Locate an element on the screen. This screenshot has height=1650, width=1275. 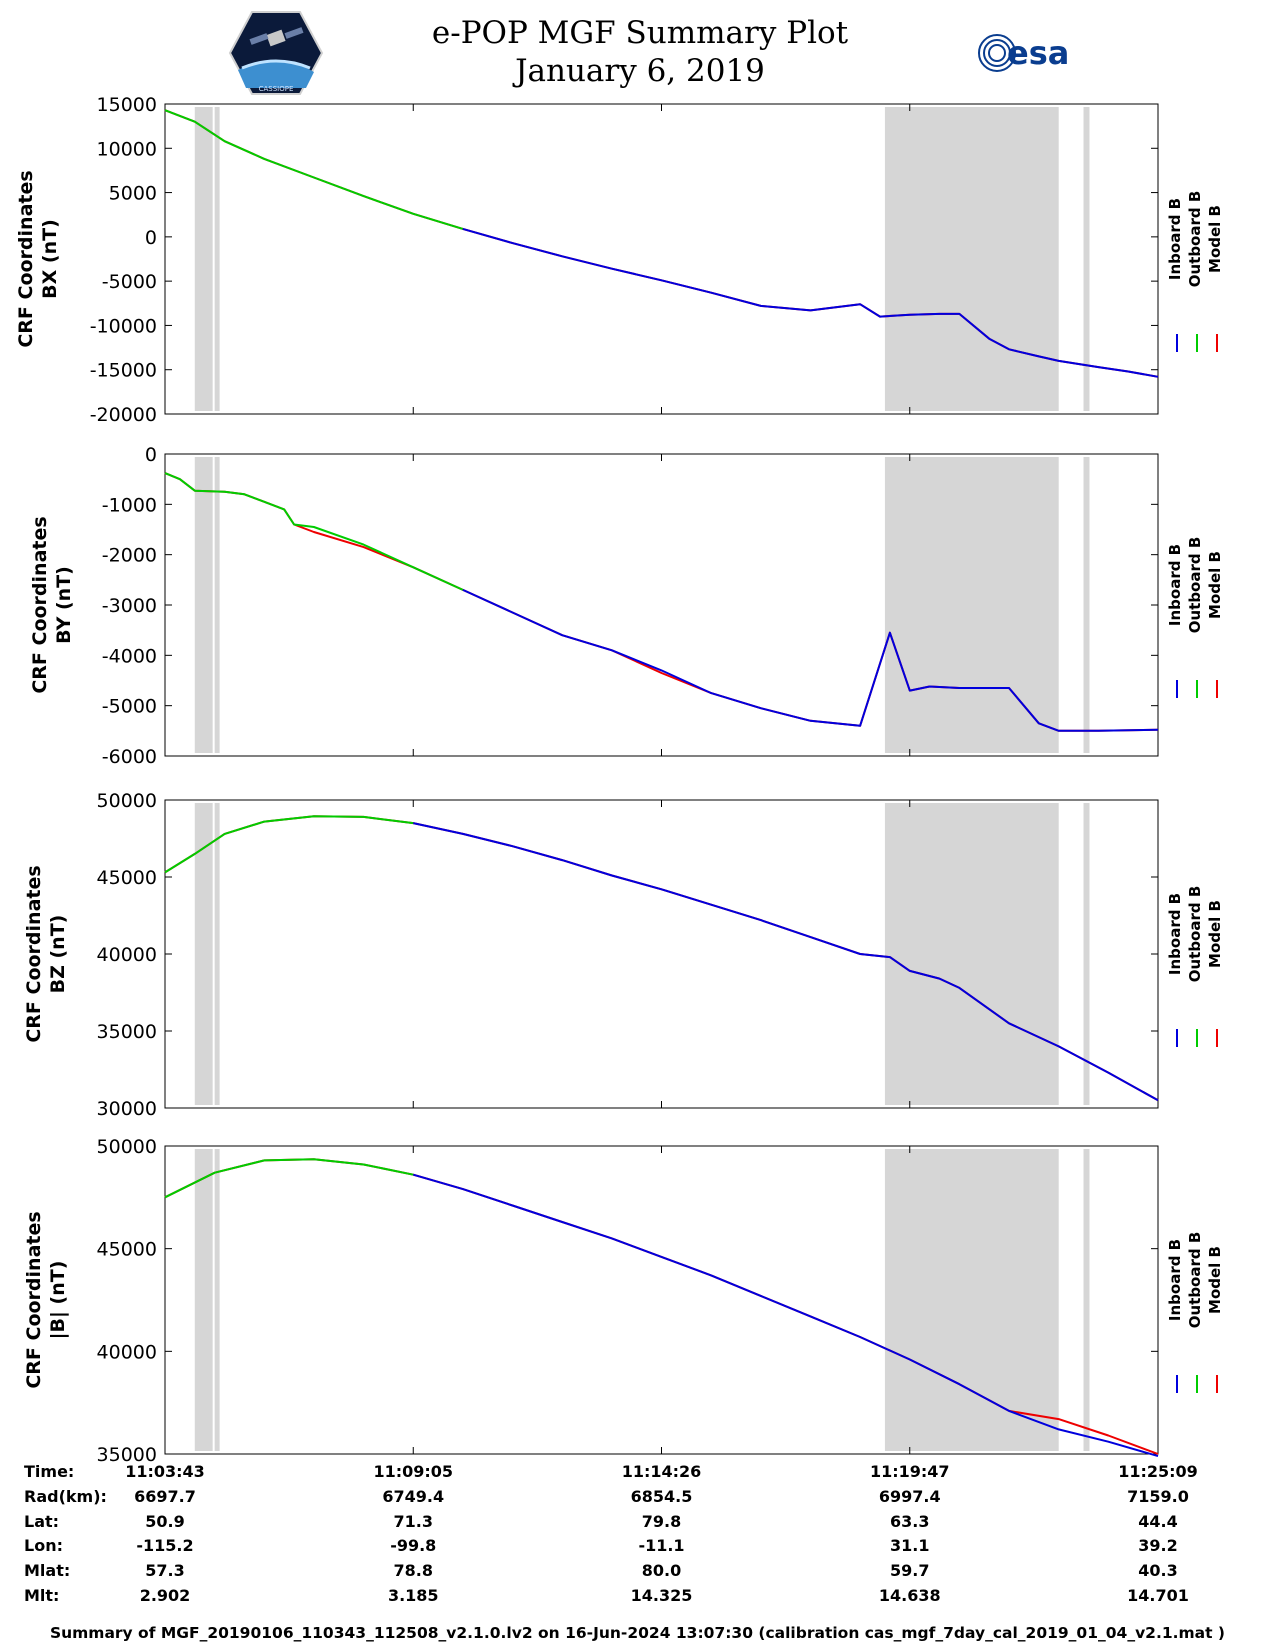
y-tick-label: -6000 is located at coordinates (129, 757).